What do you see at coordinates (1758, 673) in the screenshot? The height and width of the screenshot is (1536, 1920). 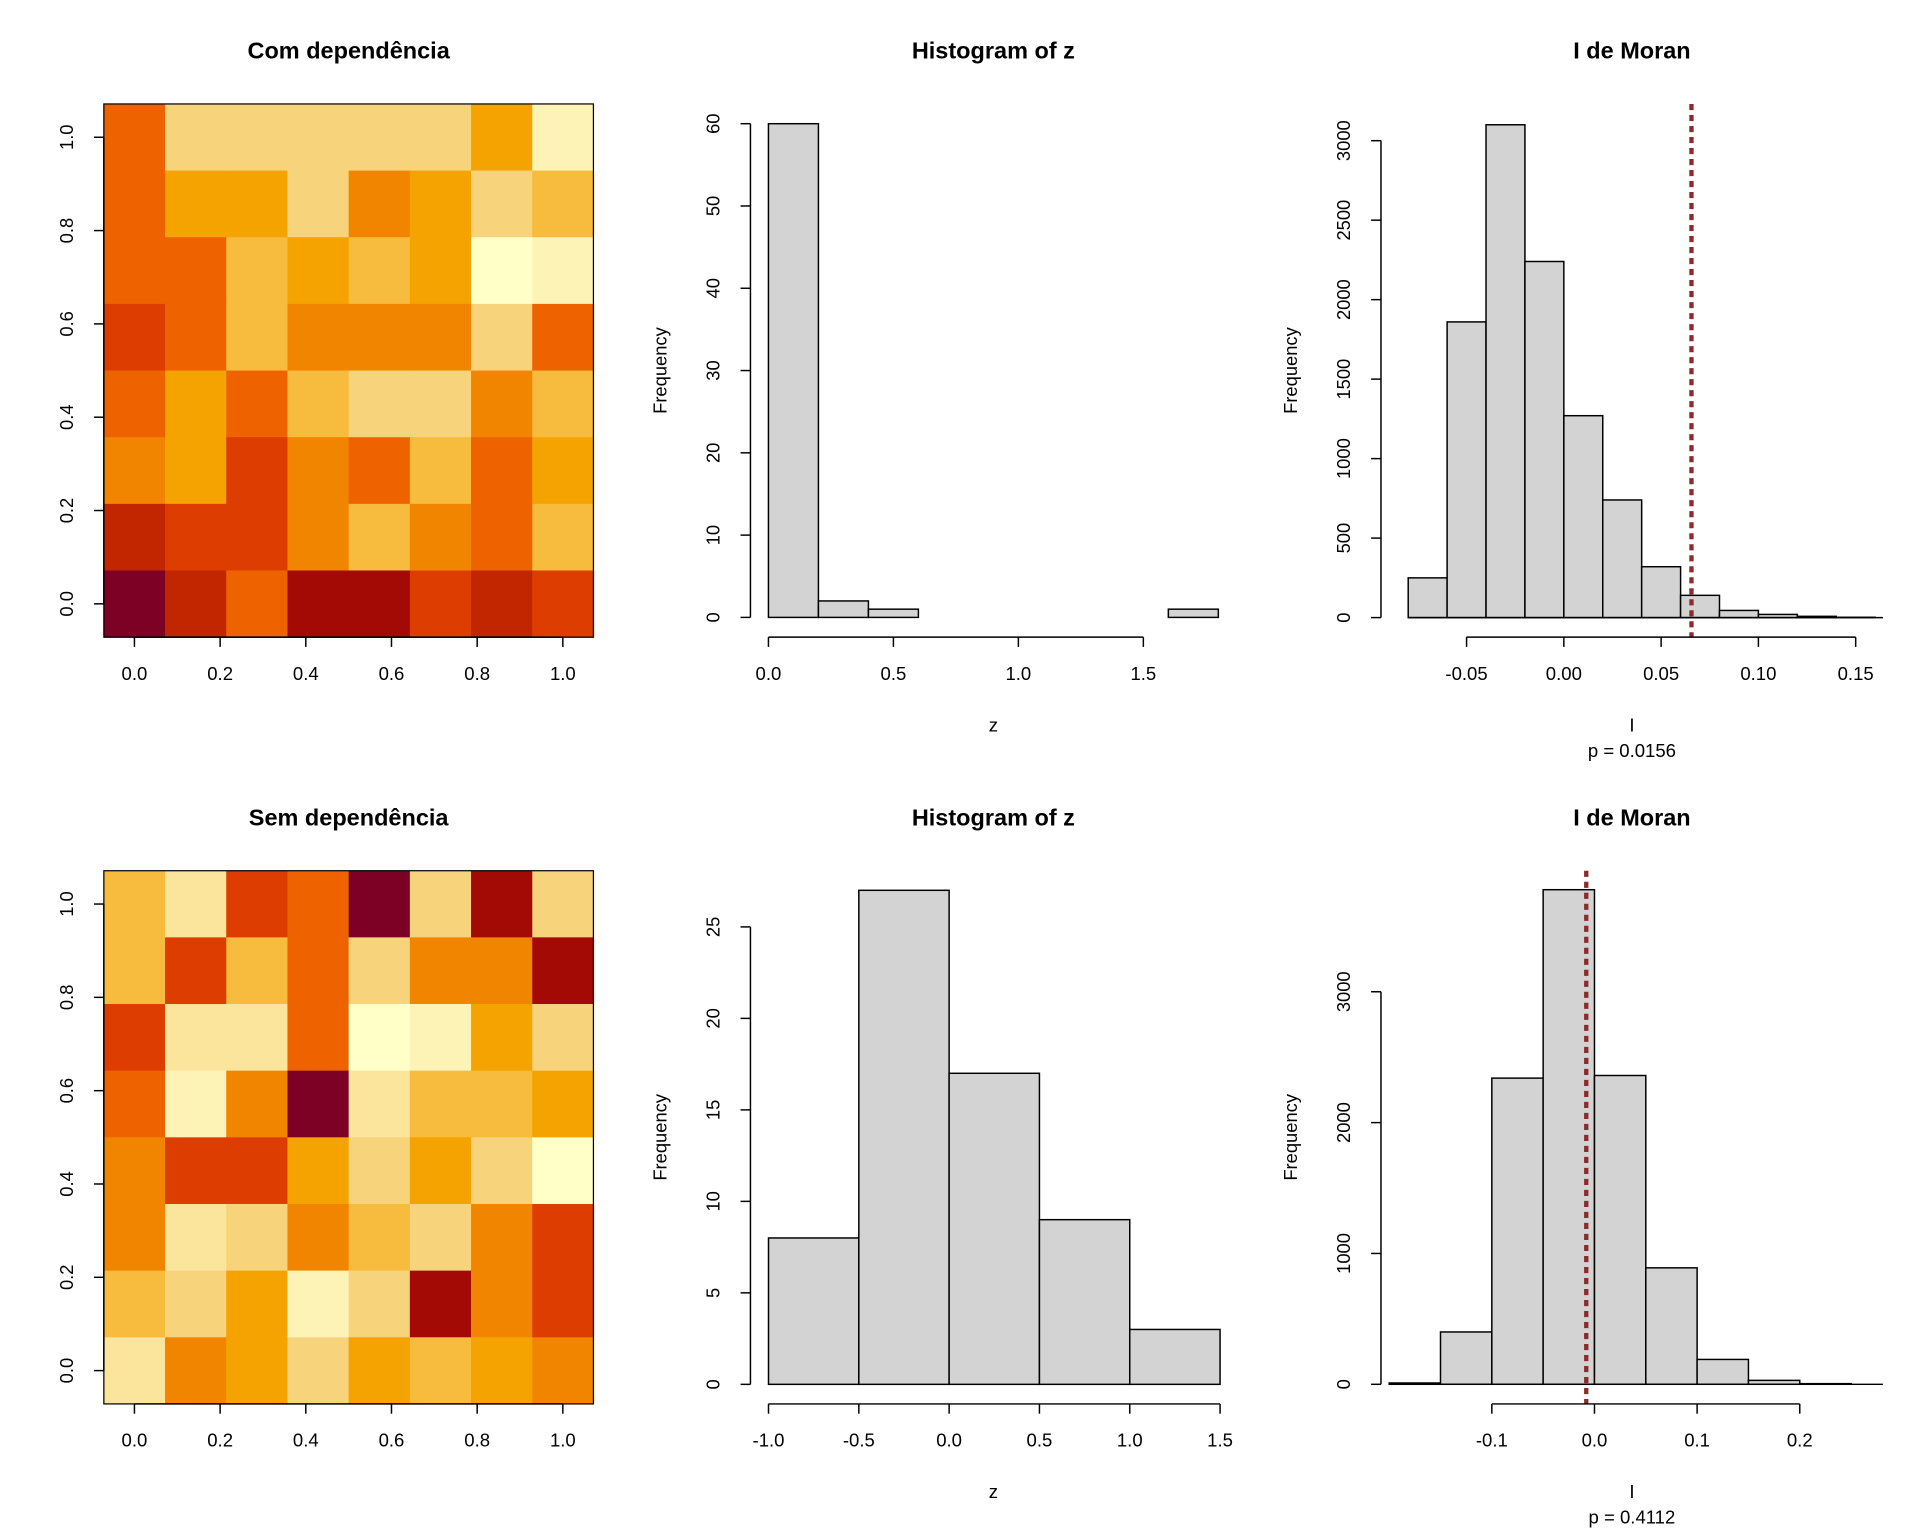 I see `x-tick-label: 0.10` at bounding box center [1758, 673].